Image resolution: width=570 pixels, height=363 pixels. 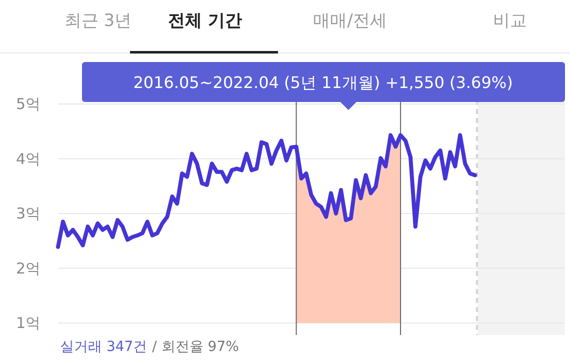 What do you see at coordinates (98, 21) in the screenshot?
I see `text: 최근 3년` at bounding box center [98, 21].